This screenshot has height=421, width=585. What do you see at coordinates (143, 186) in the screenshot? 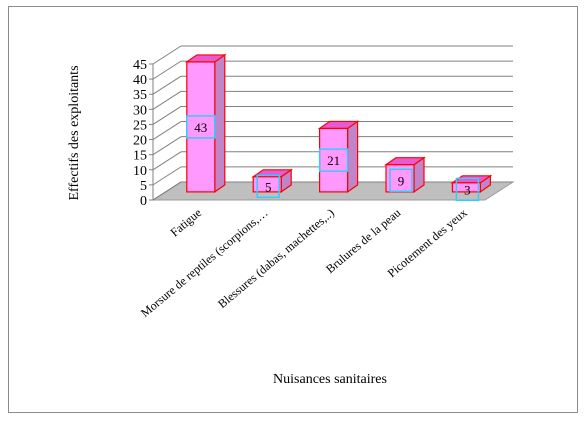
I see `y-tick-label: 5` at bounding box center [143, 186].